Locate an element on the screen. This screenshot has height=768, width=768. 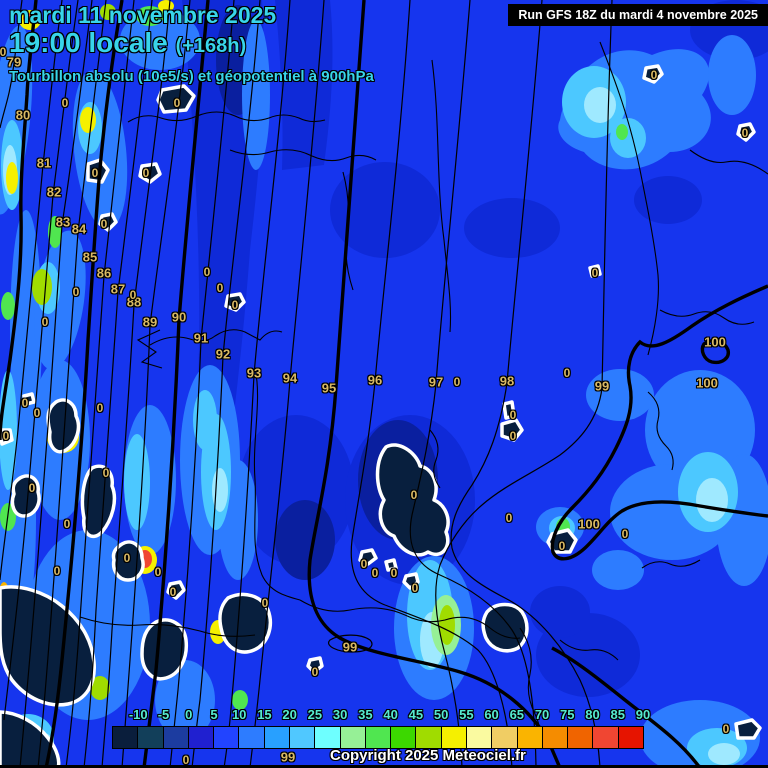
legend-label-75: 75 is located at coordinates (567, 714).